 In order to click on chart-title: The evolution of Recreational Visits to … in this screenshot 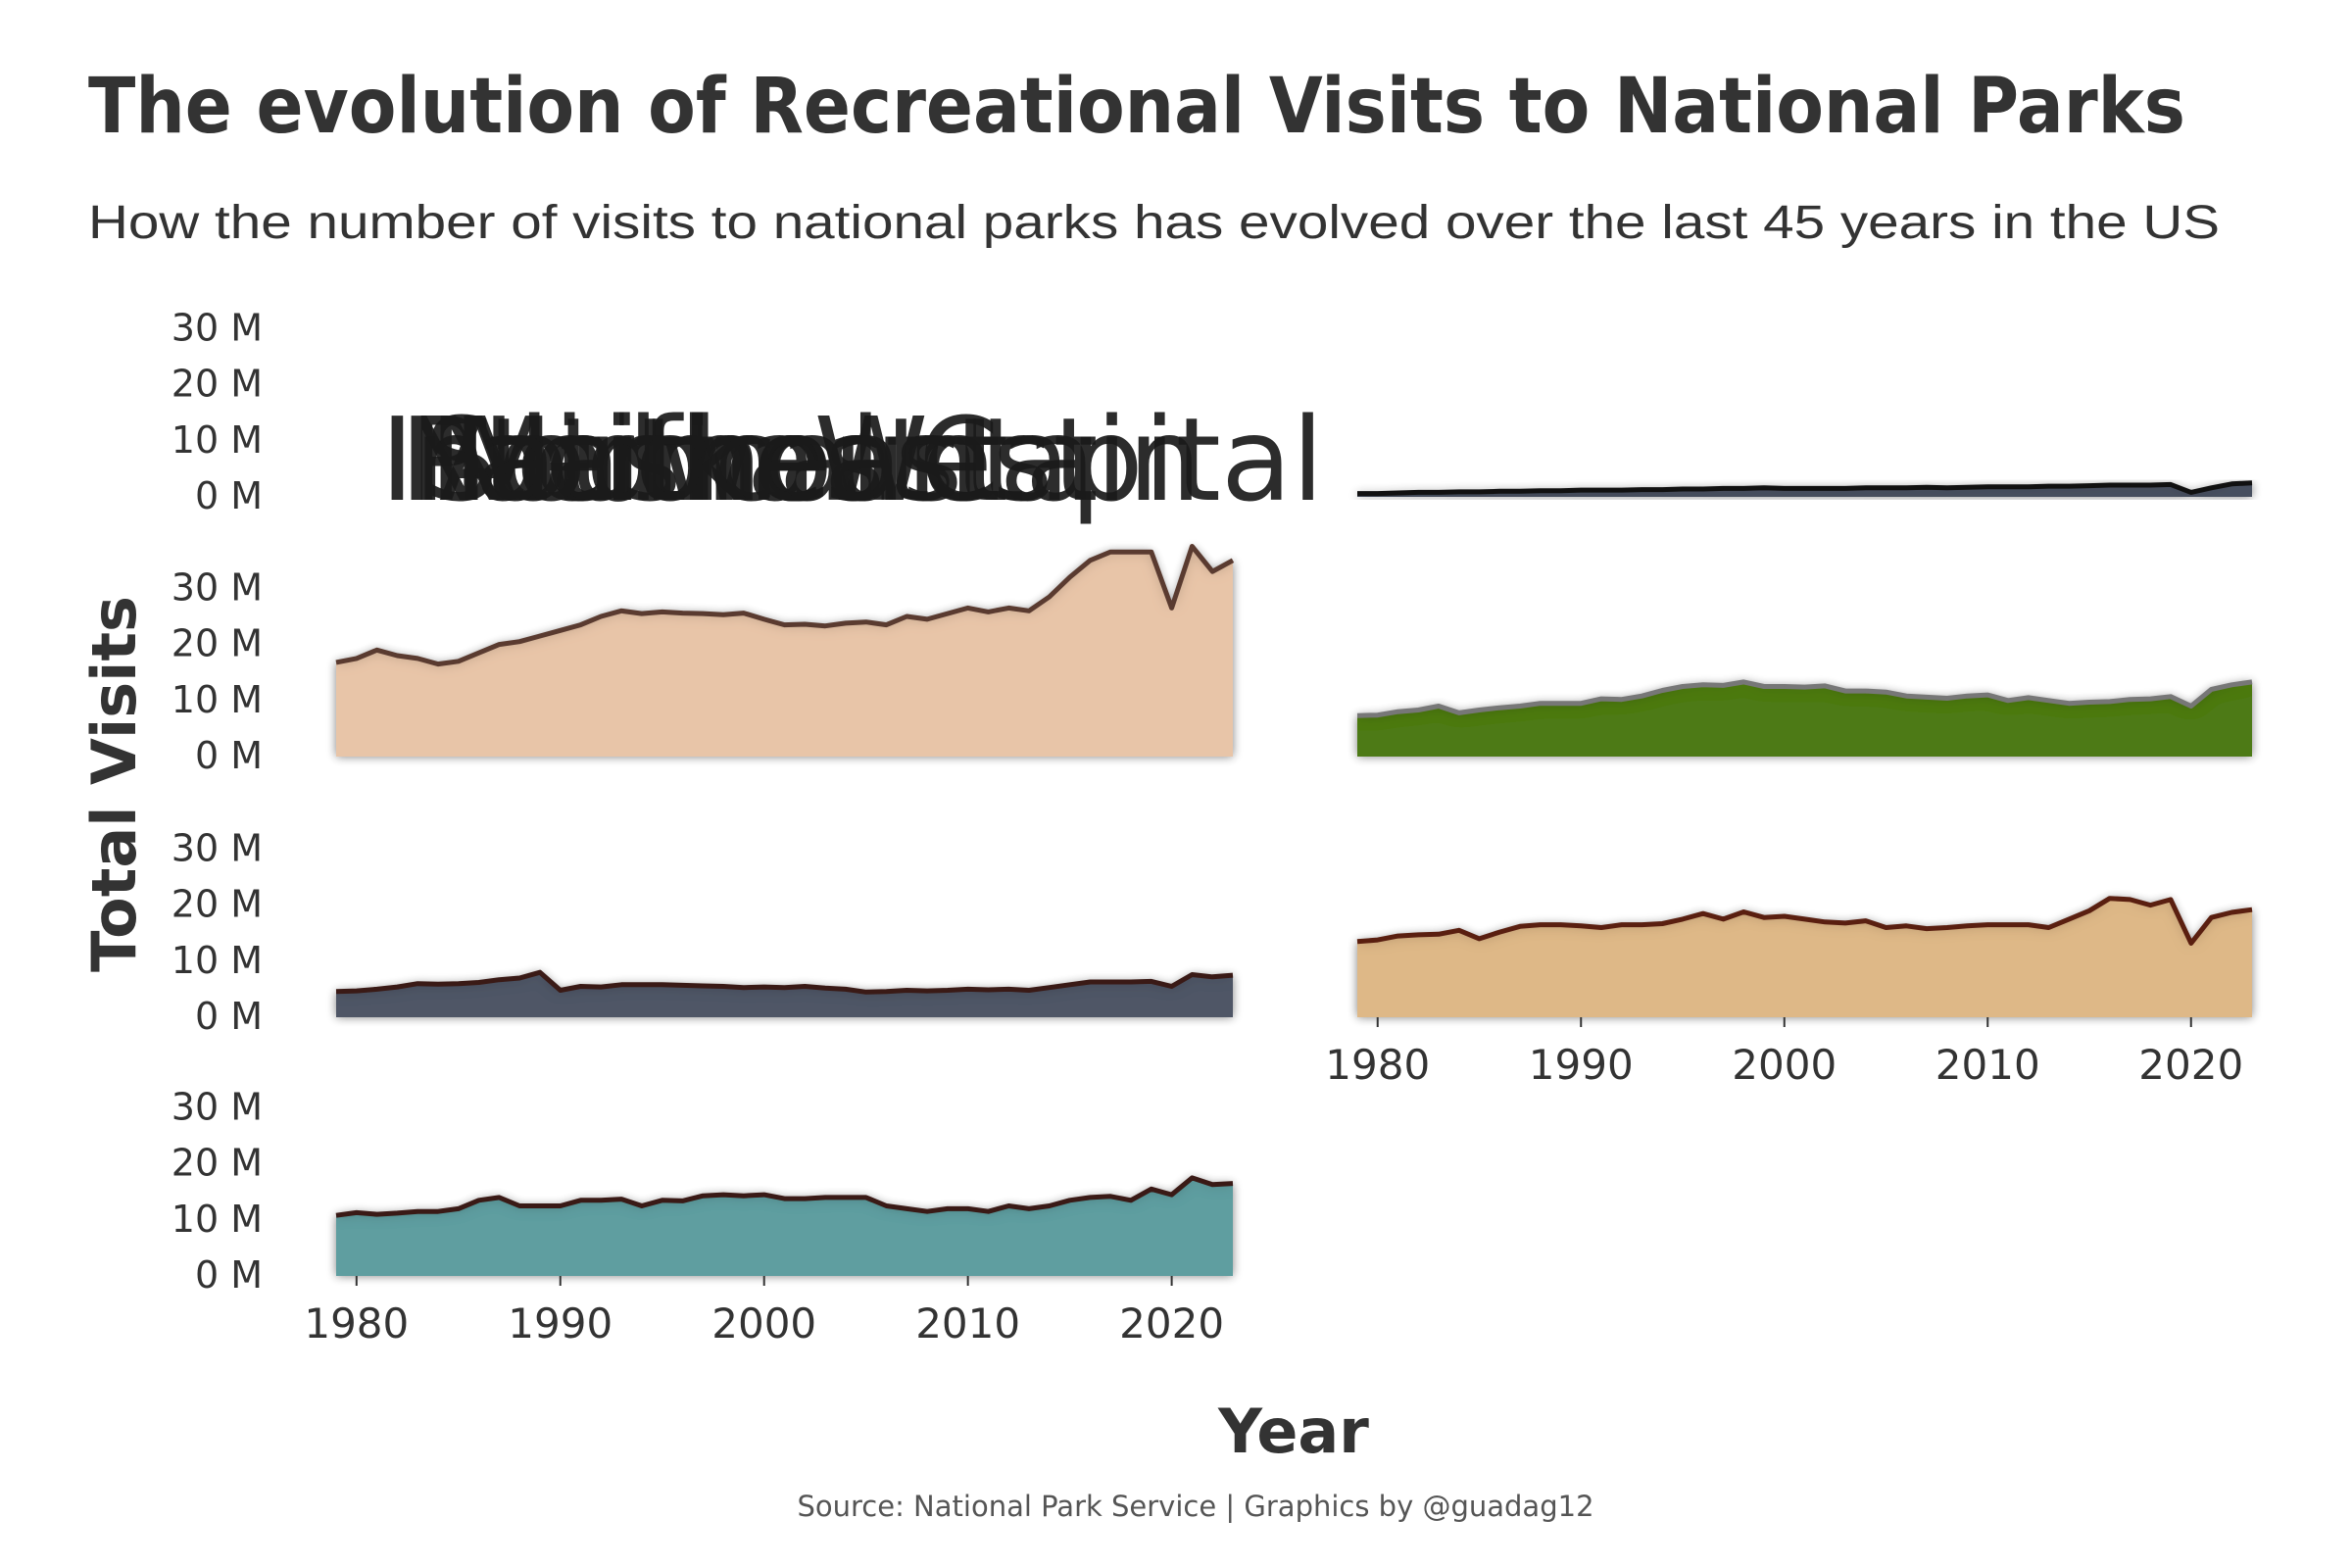, I will do `click(1136, 107)`.